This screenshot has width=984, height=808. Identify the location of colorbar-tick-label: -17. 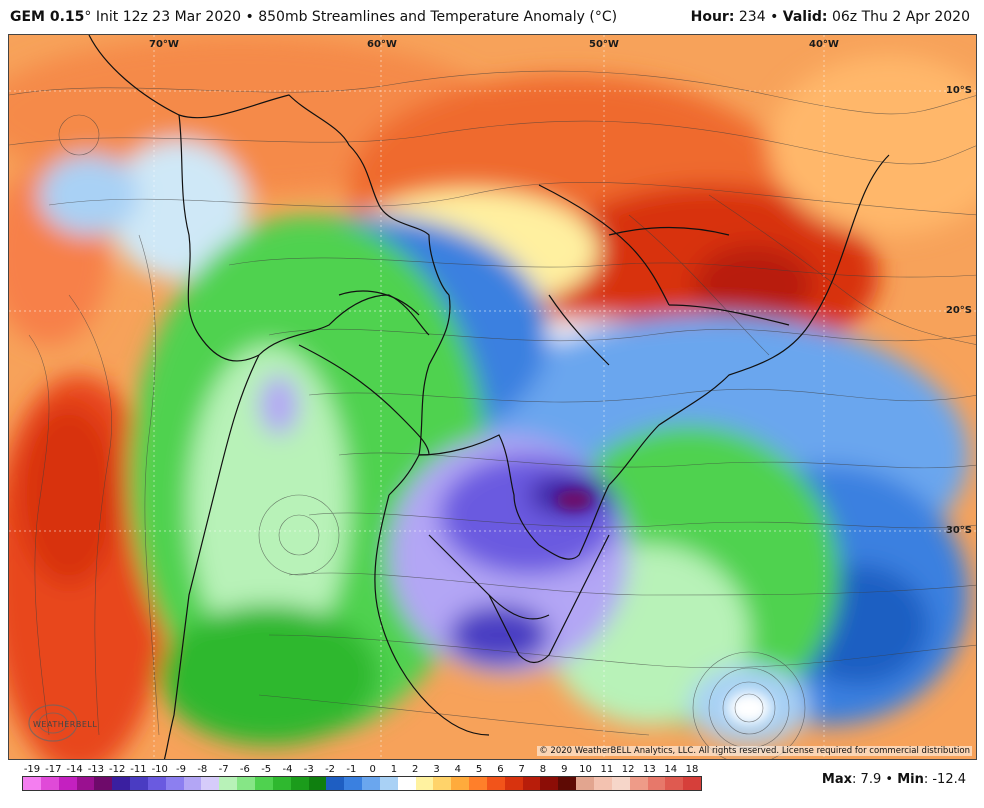
(53, 769).